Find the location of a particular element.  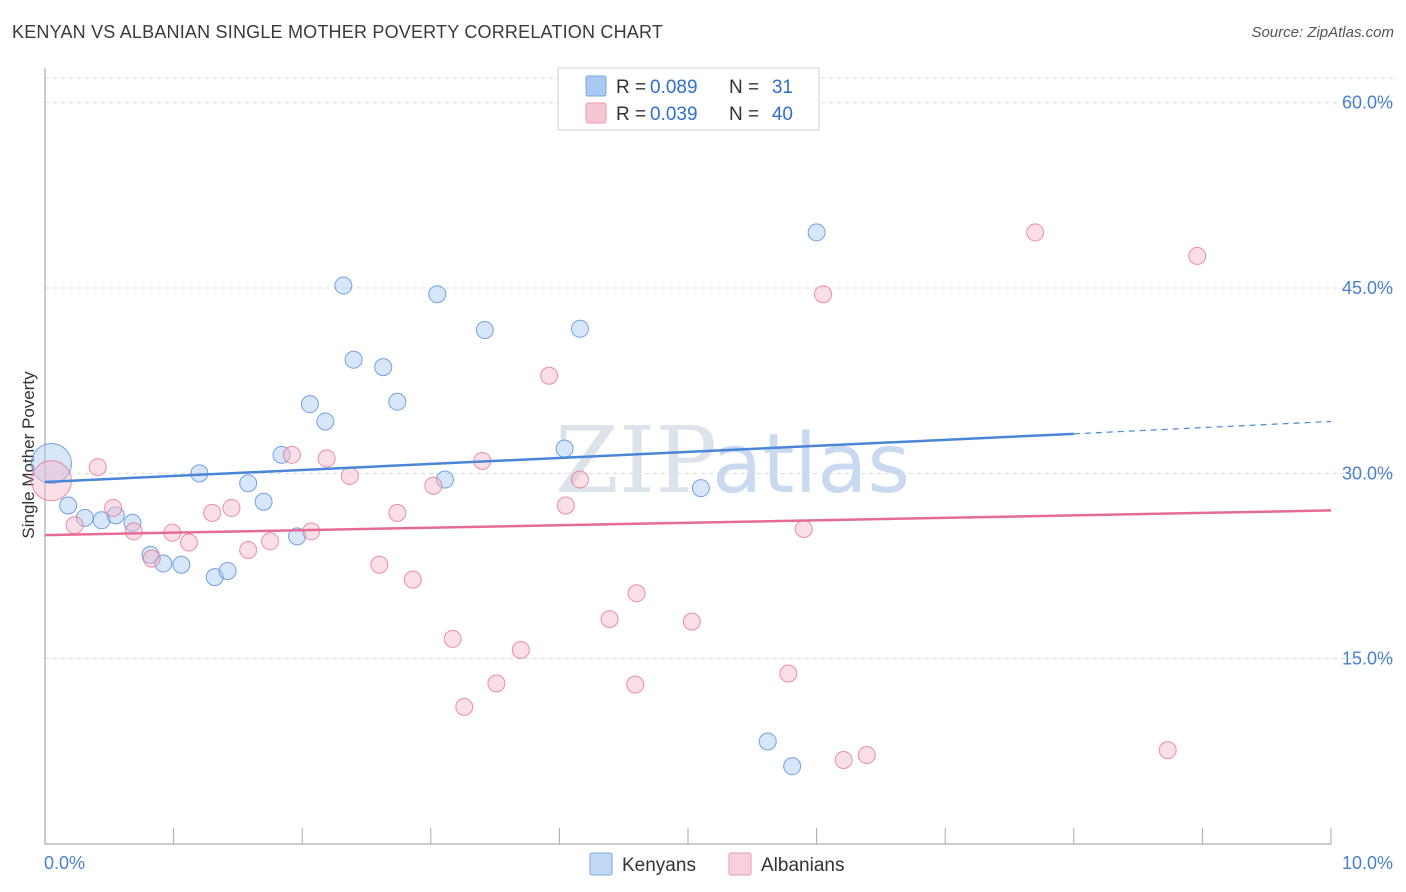

legend-r-label-1: R = is located at coordinates (631, 114).